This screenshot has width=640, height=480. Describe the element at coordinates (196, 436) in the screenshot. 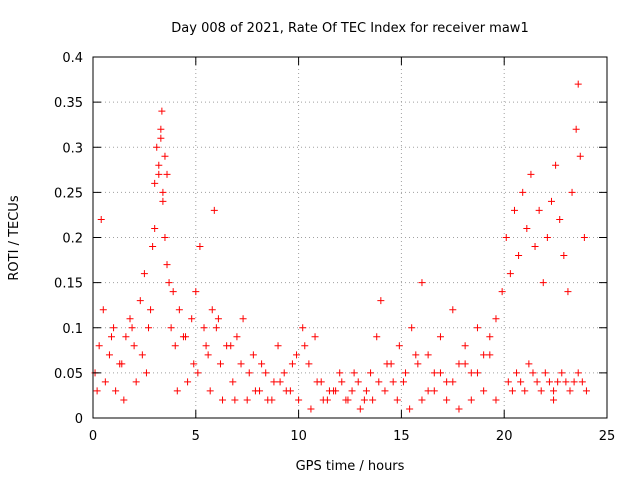

I see `x-tick-label: 5` at that location.